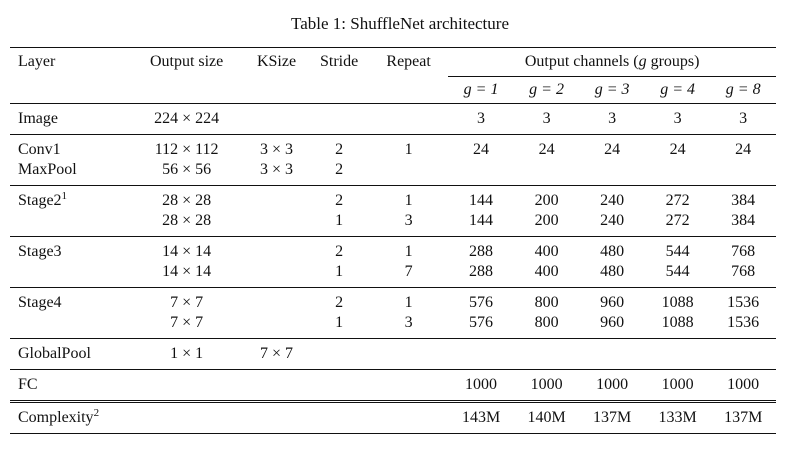 The image size is (800, 456). Describe the element at coordinates (393, 173) in the screenshot. I see `table-row: MaxPool 56 × 56 3 × 3 2` at that location.